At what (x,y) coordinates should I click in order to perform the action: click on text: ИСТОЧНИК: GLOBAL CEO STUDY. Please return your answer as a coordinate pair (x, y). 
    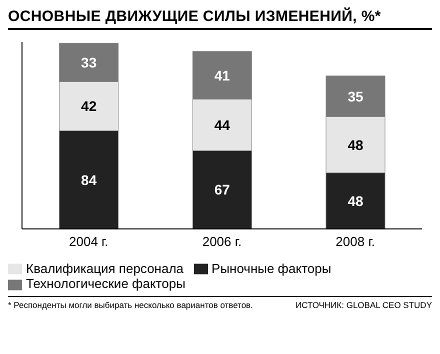
    Looking at the image, I should click on (364, 305).